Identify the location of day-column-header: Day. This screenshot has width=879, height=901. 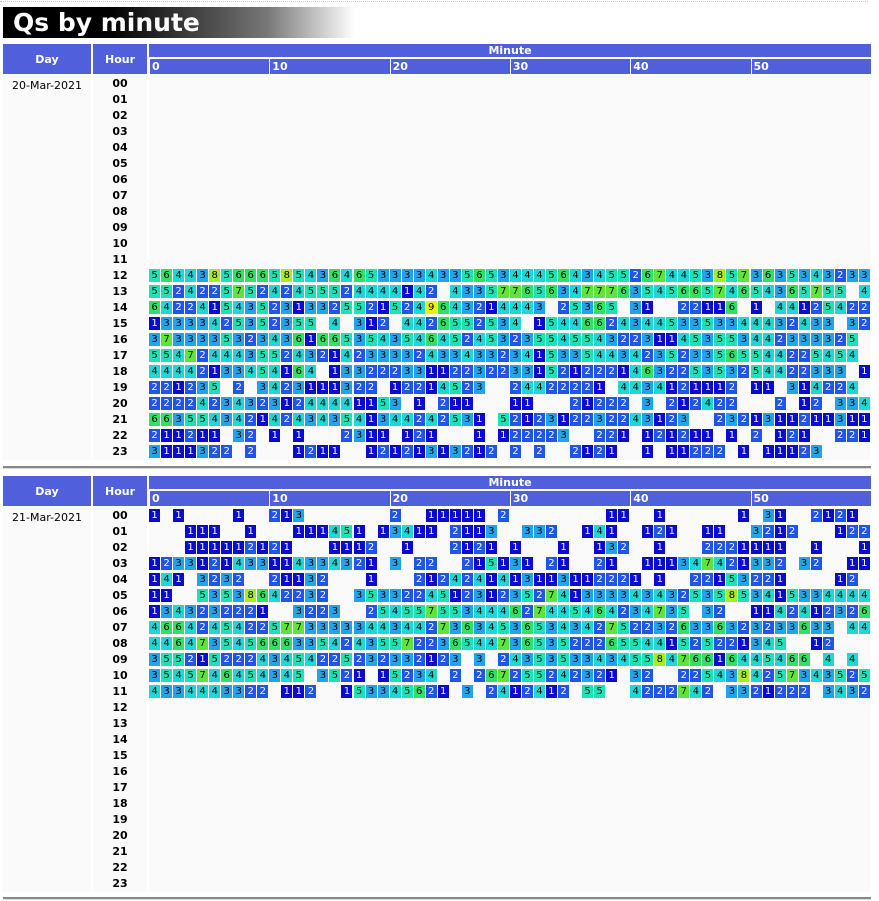
(47, 59).